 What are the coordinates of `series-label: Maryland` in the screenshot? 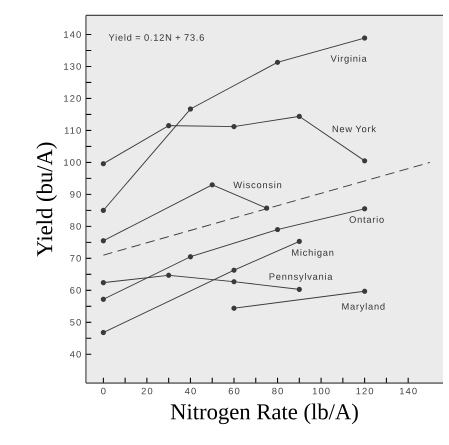 It's located at (363, 307).